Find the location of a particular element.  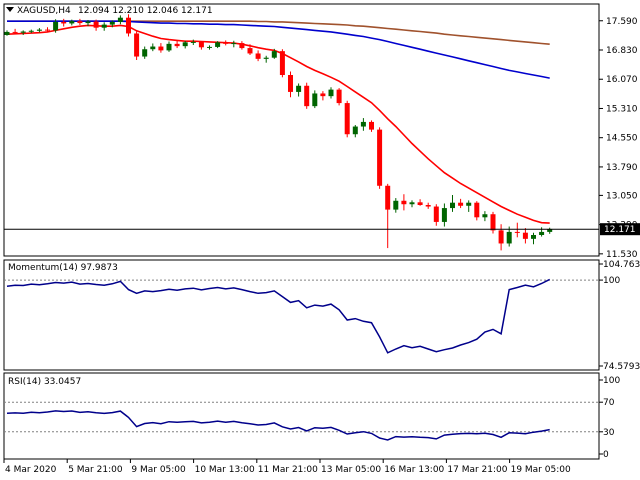

rsi-tick-label: 0 is located at coordinates (606, 455).